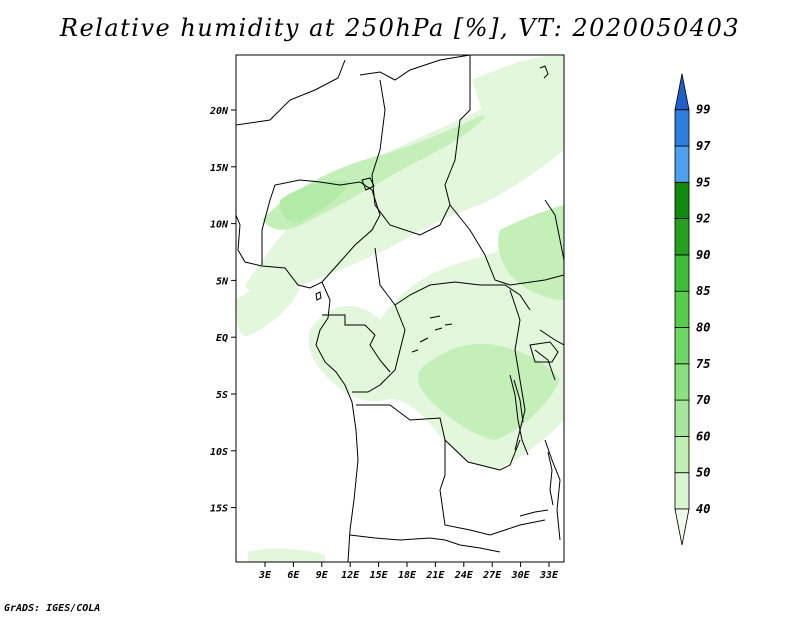  Describe the element at coordinates (464, 575) in the screenshot. I see `lon-tick-label: 24E` at that location.